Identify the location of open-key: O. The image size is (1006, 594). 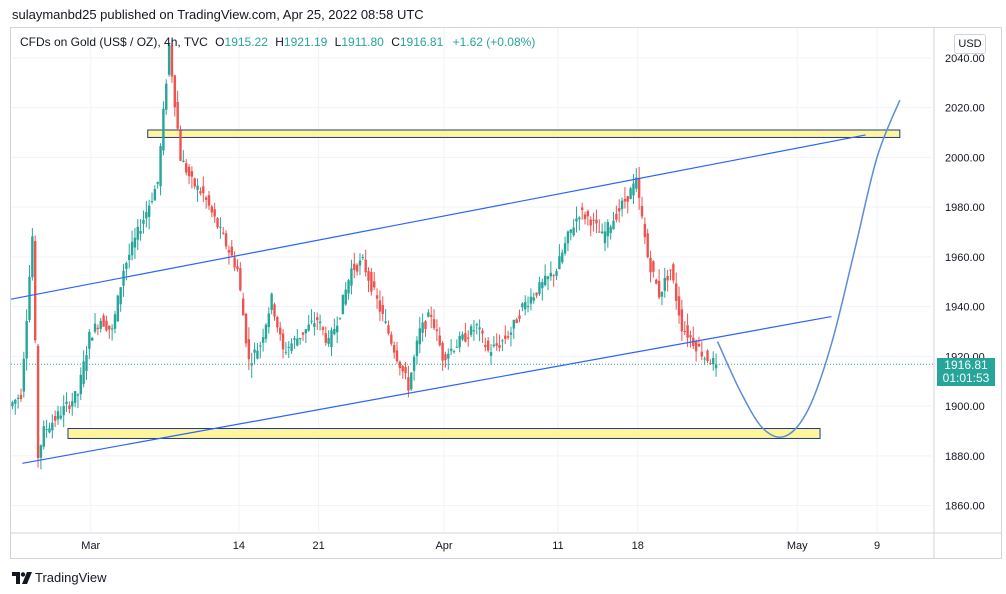
(220, 42).